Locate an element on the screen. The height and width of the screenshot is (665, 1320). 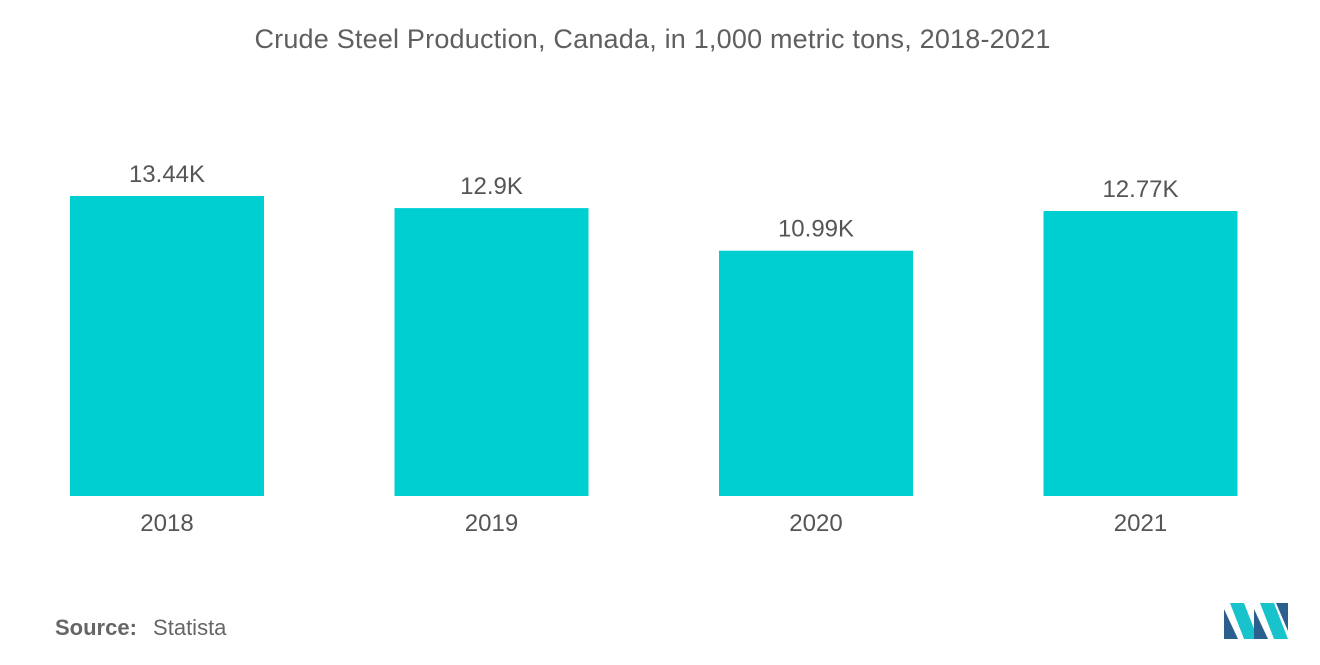
logo-shape-mid-left is located at coordinates (1244, 621).